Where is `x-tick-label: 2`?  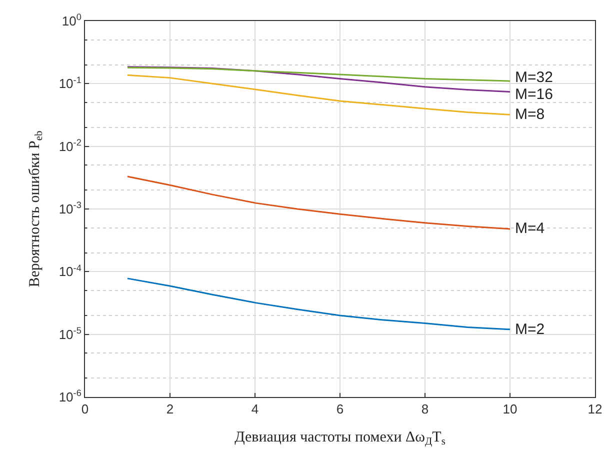
x-tick-label: 2 is located at coordinates (170, 409).